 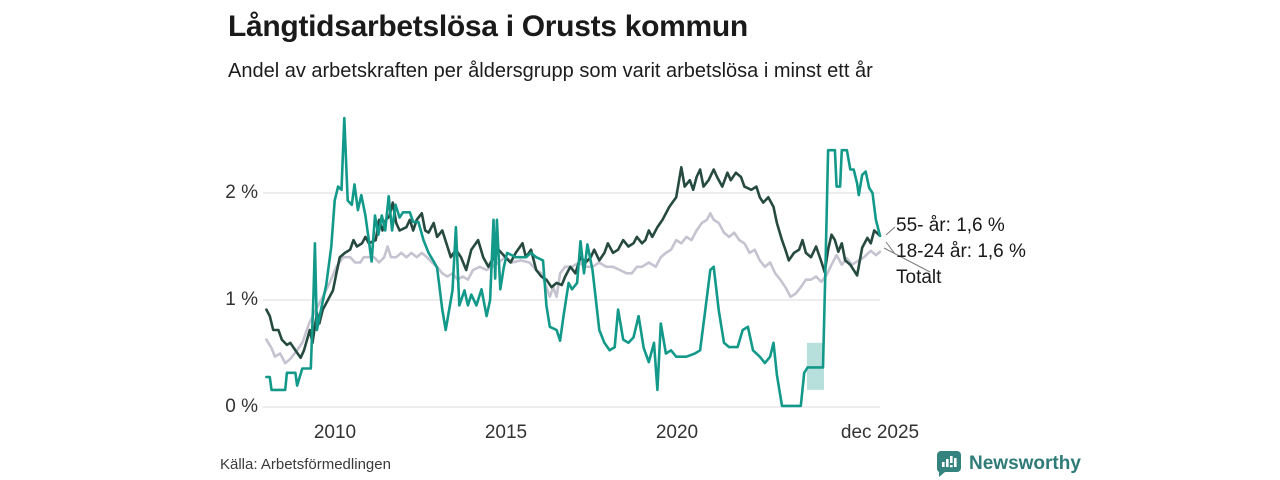 I want to click on bar-small, so click(x=943, y=464).